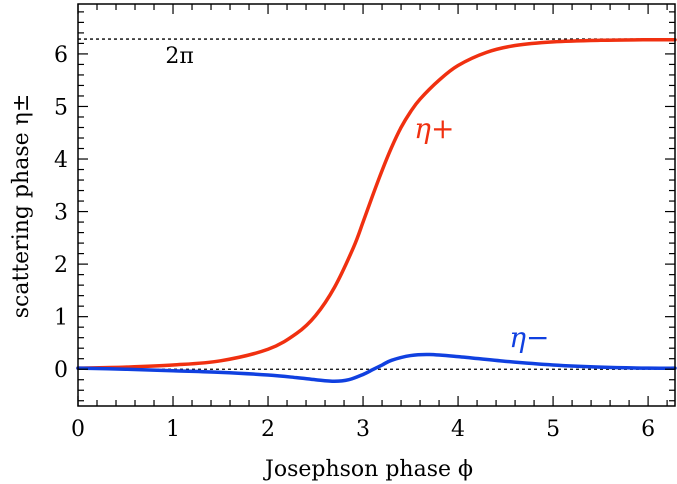 This screenshot has height=484, width=677. What do you see at coordinates (173, 429) in the screenshot?
I see `x-tick-label: 1` at bounding box center [173, 429].